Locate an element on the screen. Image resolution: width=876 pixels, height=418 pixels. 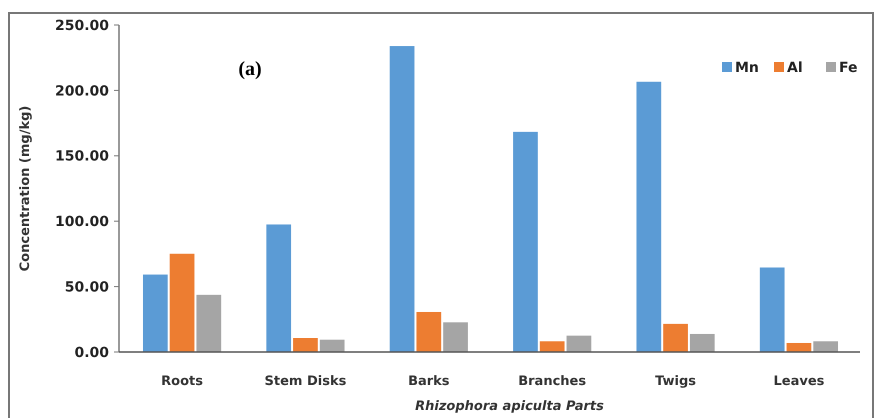
x-tick-label: Roots is located at coordinates (182, 381).